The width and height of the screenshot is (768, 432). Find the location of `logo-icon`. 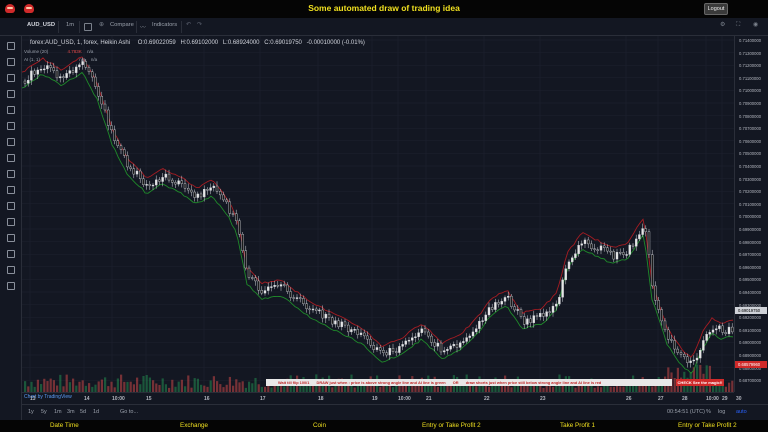

logo-icon is located at coordinates (10, 8).